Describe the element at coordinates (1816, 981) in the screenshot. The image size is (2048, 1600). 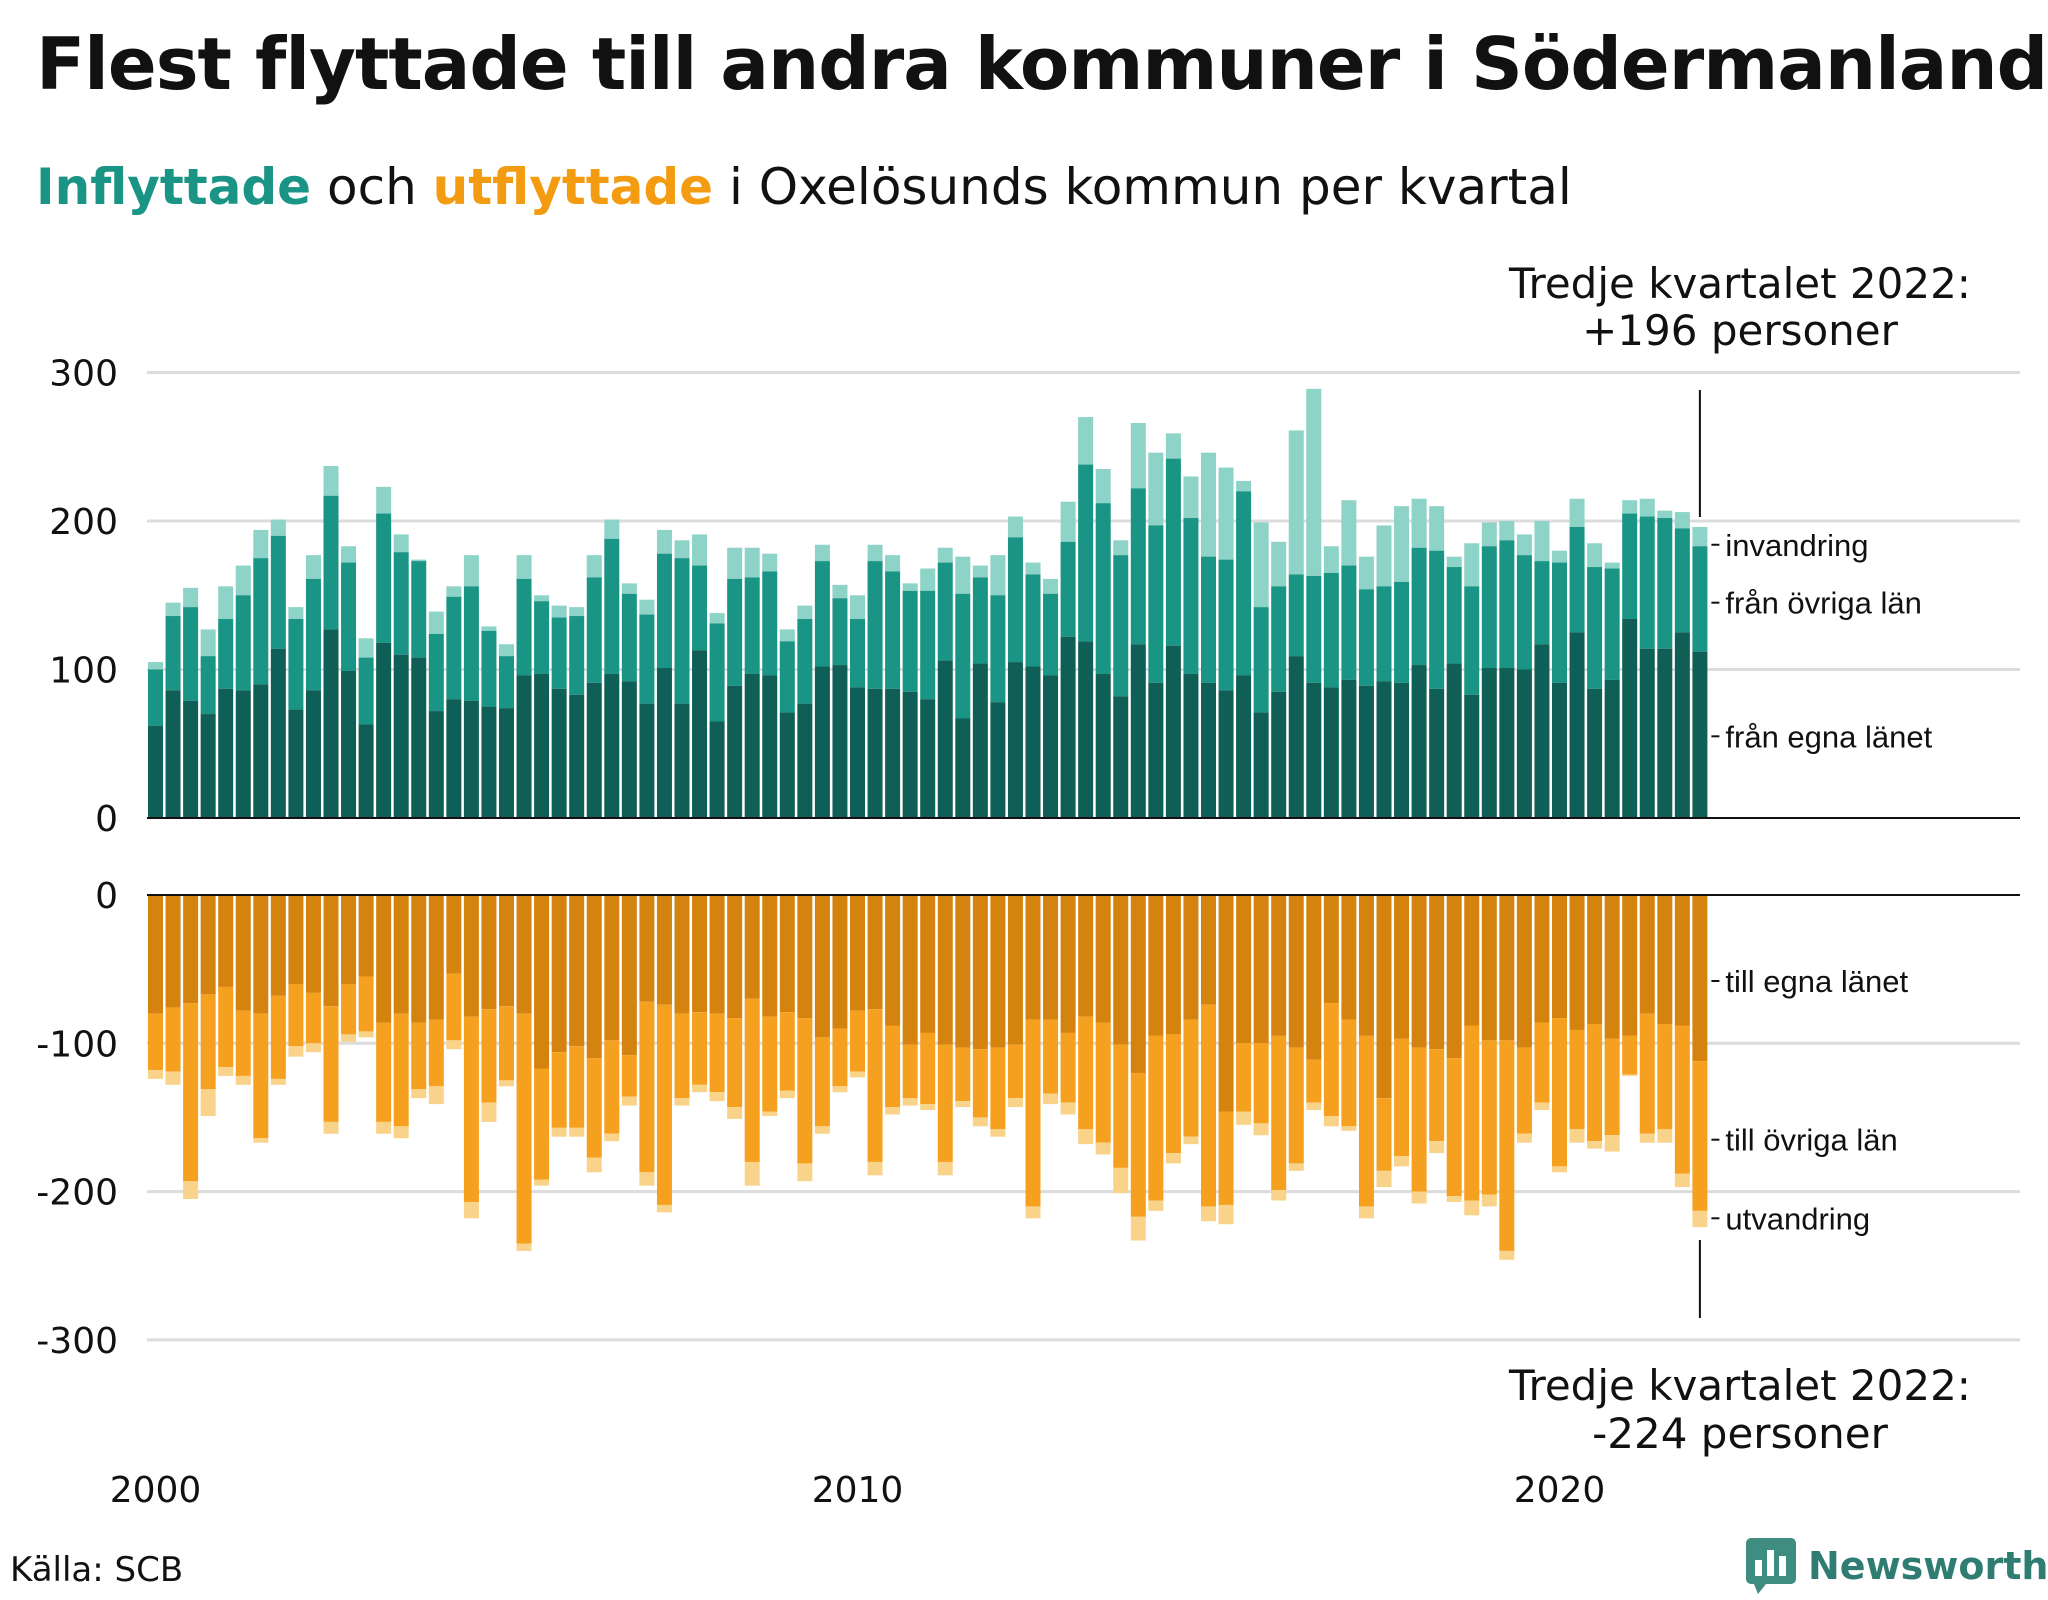
I see `series-label-out: till egna länet` at that location.